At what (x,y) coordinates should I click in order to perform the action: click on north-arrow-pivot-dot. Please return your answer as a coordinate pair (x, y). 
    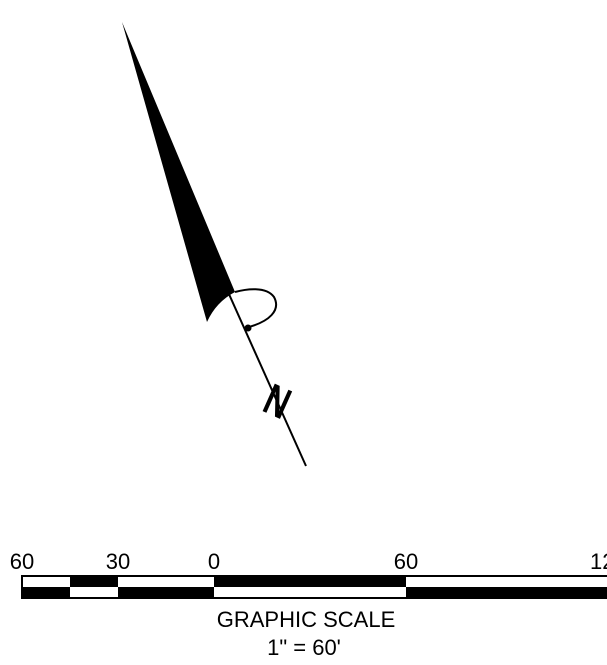
    Looking at the image, I should click on (248, 328).